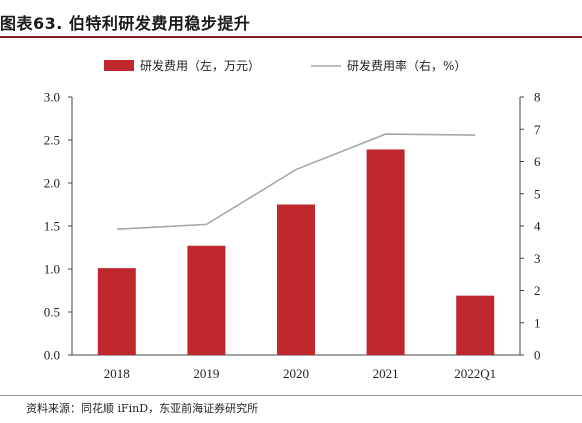 The height and width of the screenshot is (423, 582). Describe the element at coordinates (52, 269) in the screenshot. I see `y-tick-label-left: 1.0` at that location.